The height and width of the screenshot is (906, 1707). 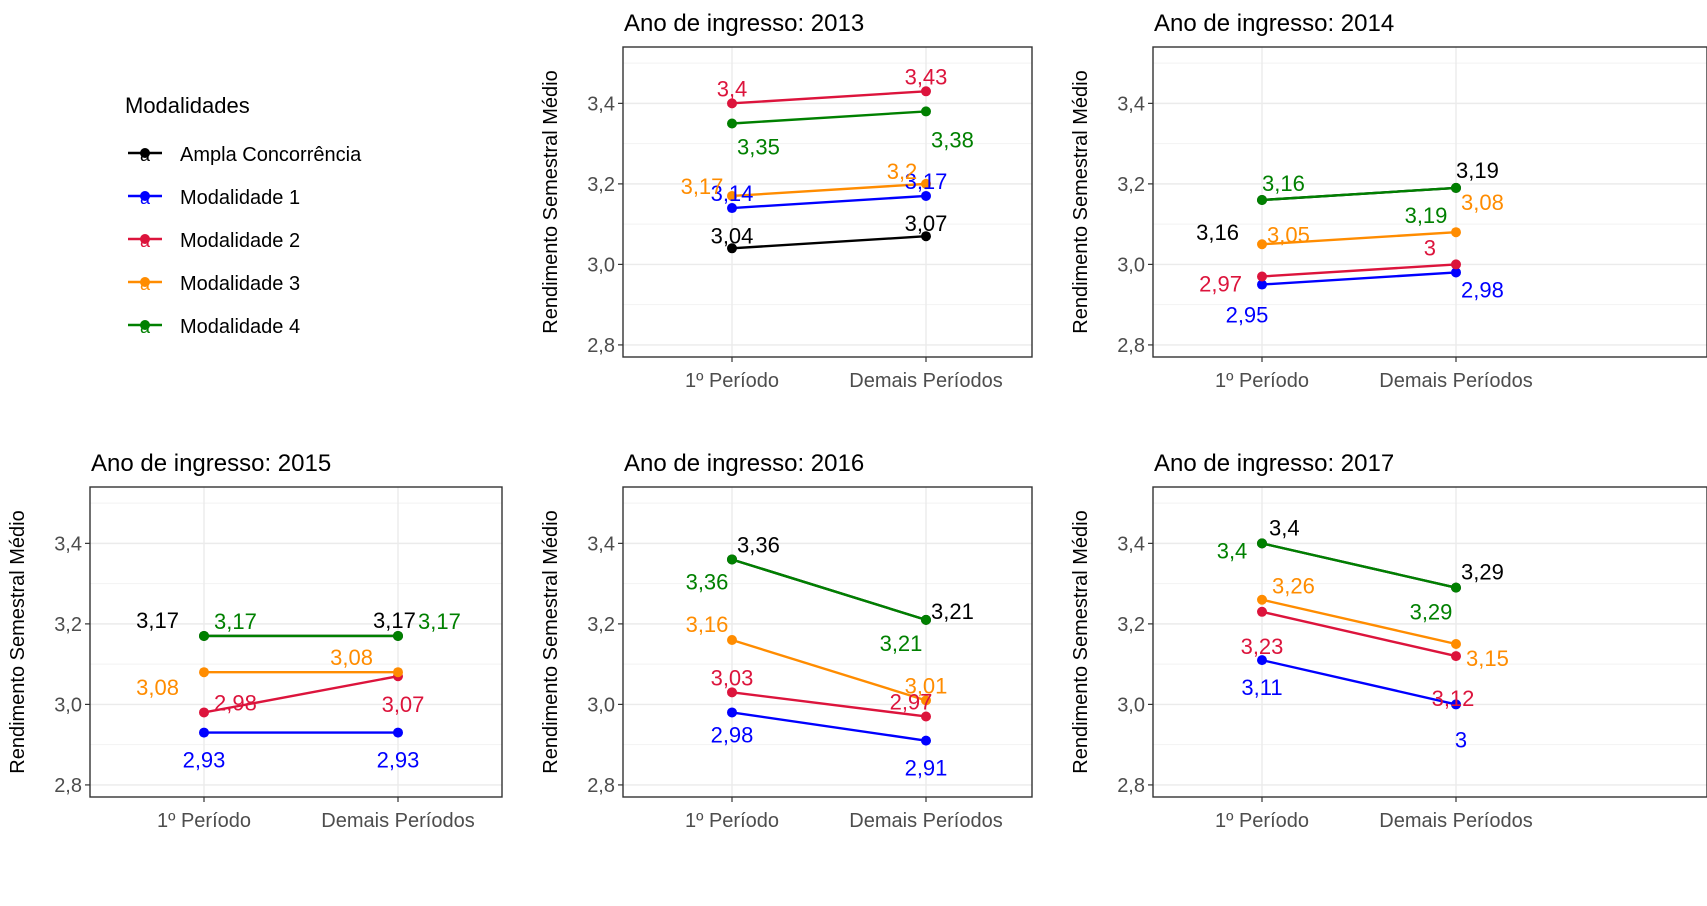 What do you see at coordinates (758, 146) in the screenshot?
I see `data-label: 3,35` at bounding box center [758, 146].